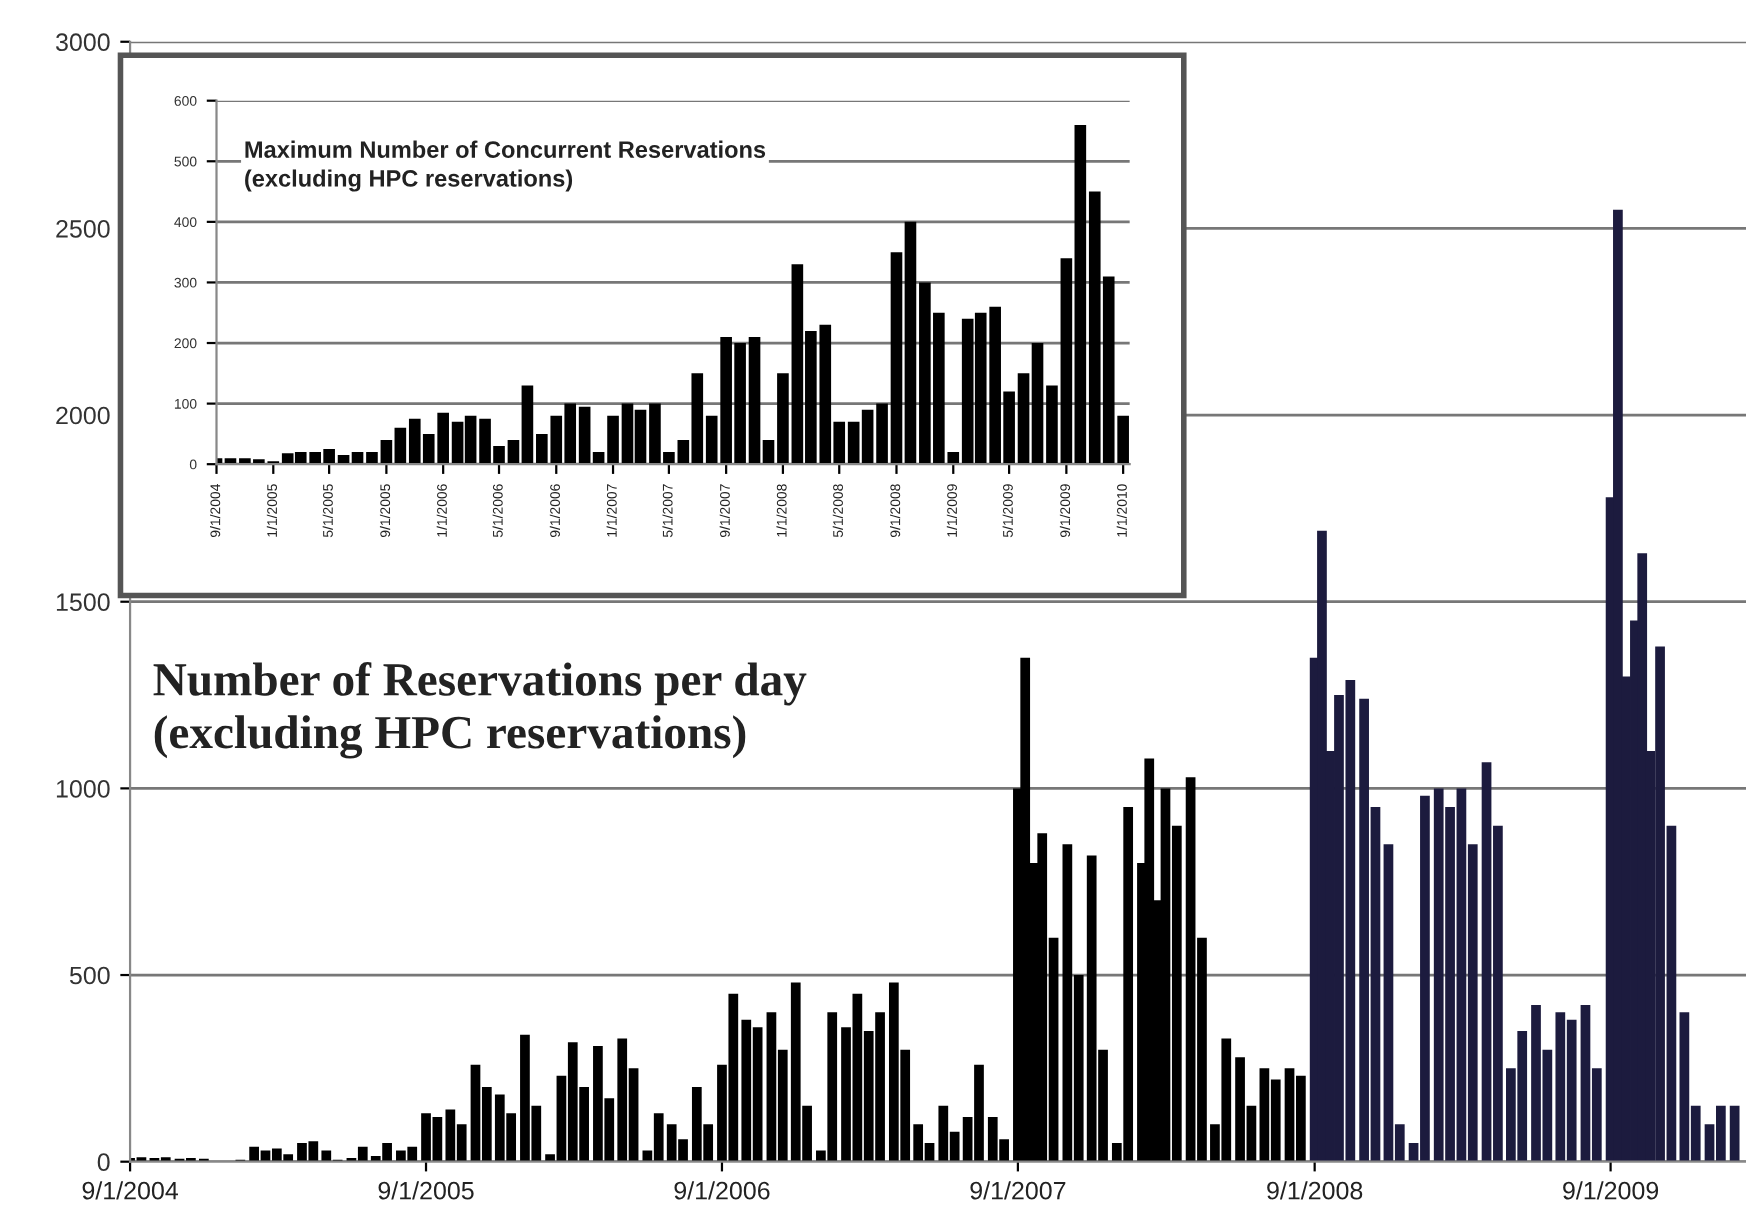 Image resolution: width=1746 pixels, height=1228 pixels. Describe the element at coordinates (83, 415) in the screenshot. I see `y-tick-label: 2000` at that location.